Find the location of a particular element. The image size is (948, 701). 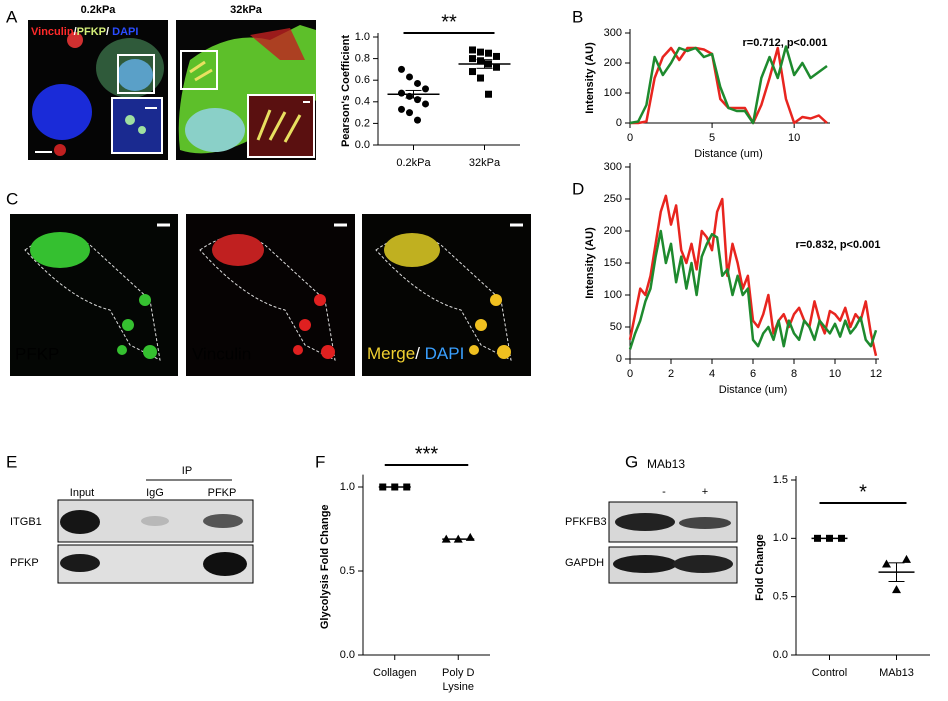

y-axis-label: Pearson's Coefficient is located at coordinates (346, 91).